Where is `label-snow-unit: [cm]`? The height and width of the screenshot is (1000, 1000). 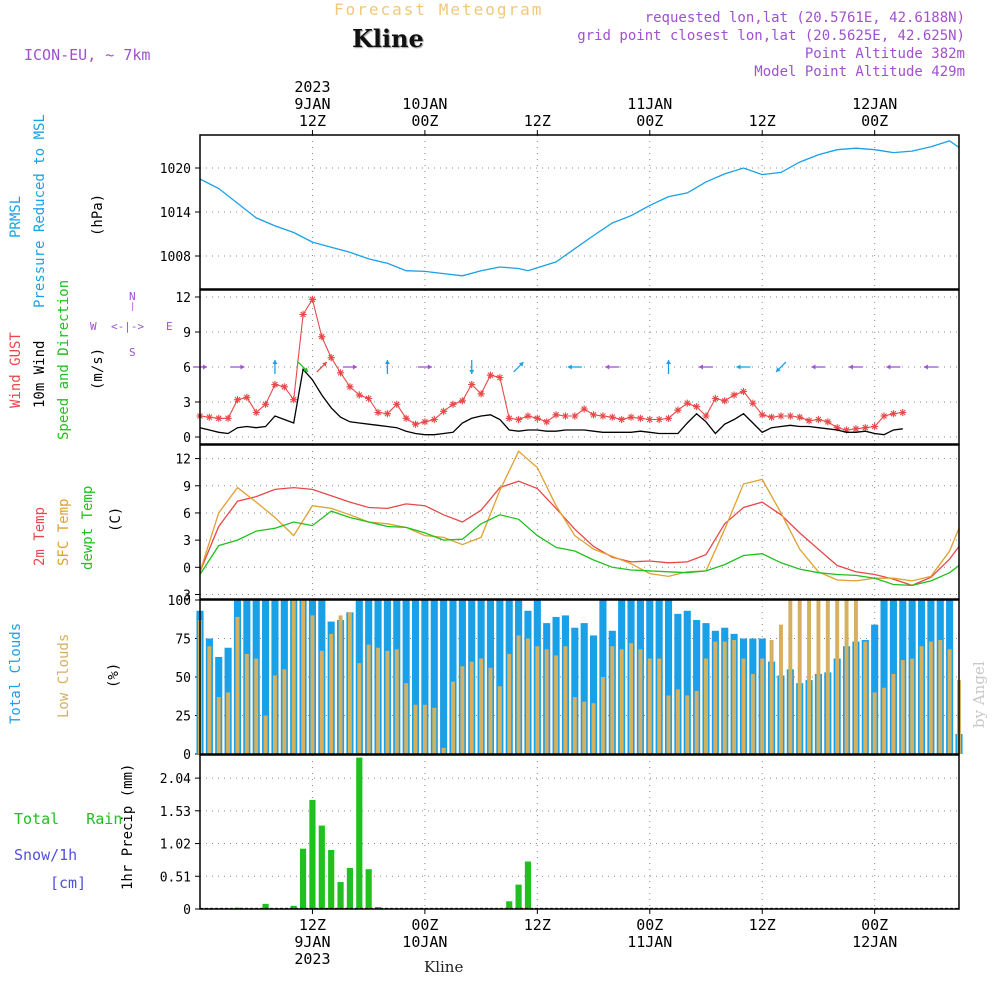
label-snow-unit: [cm] is located at coordinates (68, 883).